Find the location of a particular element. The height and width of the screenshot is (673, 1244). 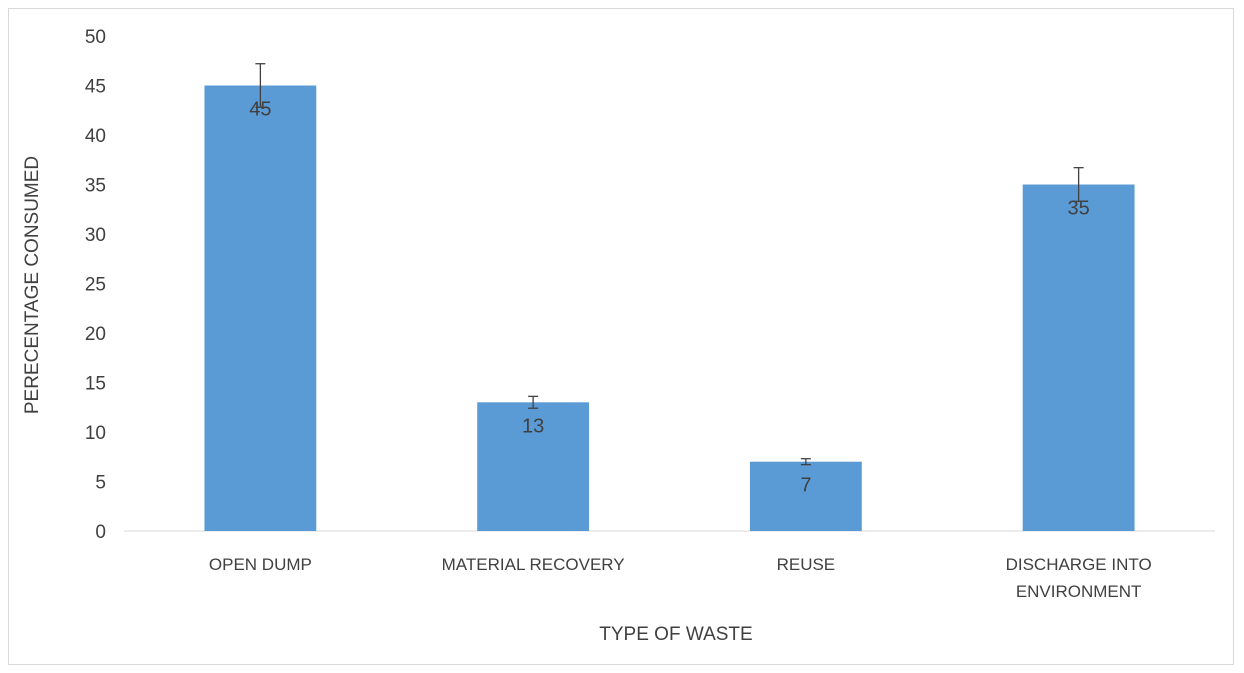

data-label: 35 is located at coordinates (1079, 209).